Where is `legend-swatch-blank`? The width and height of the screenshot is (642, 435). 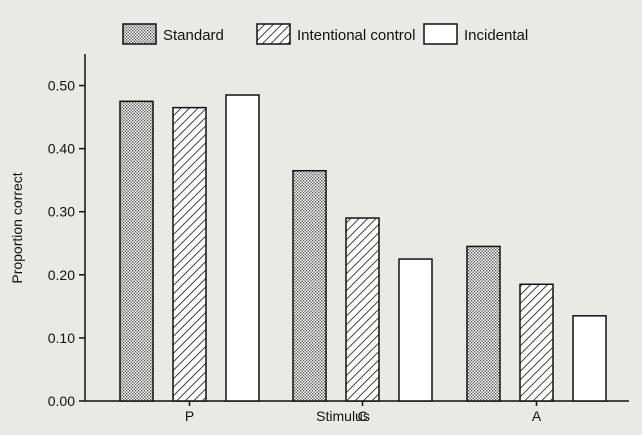
legend-swatch-blank is located at coordinates (440, 34).